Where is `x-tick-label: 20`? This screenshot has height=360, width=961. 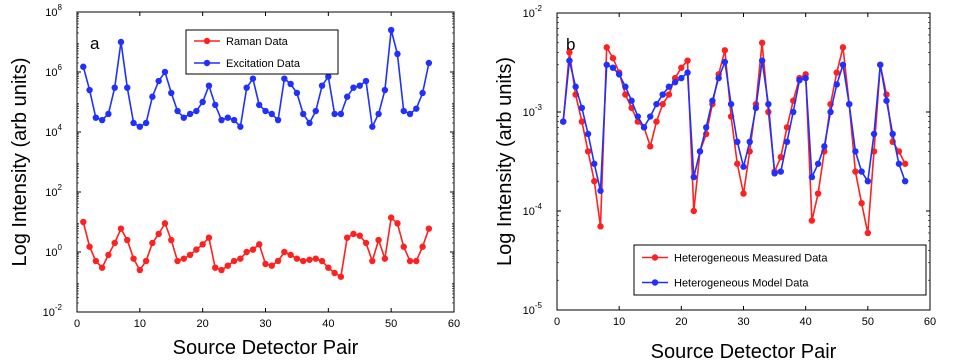 x-tick-label: 20 is located at coordinates (203, 324).